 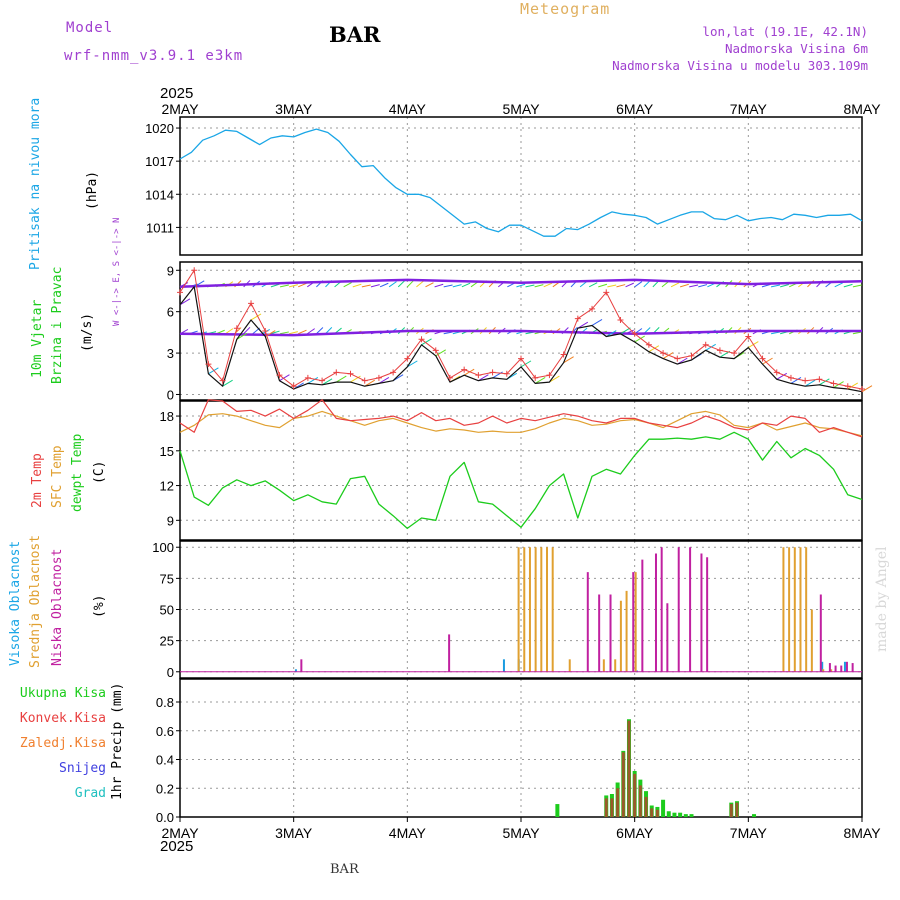 I want to click on precip-legend-snow: Snijeg, so click(x=82, y=768).